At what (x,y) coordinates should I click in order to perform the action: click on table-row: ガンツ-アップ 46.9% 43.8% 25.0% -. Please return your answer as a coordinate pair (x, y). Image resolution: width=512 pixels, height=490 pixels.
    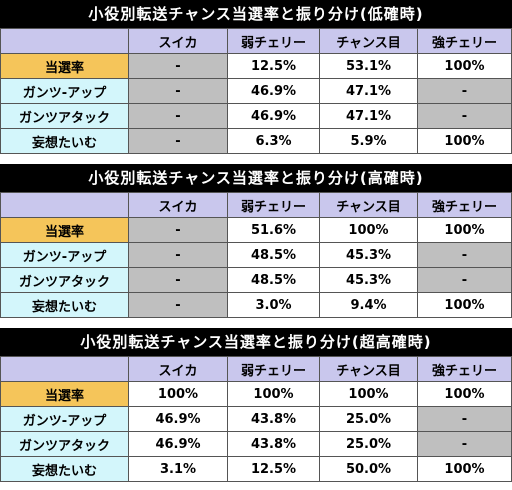
    Looking at the image, I should click on (256, 419).